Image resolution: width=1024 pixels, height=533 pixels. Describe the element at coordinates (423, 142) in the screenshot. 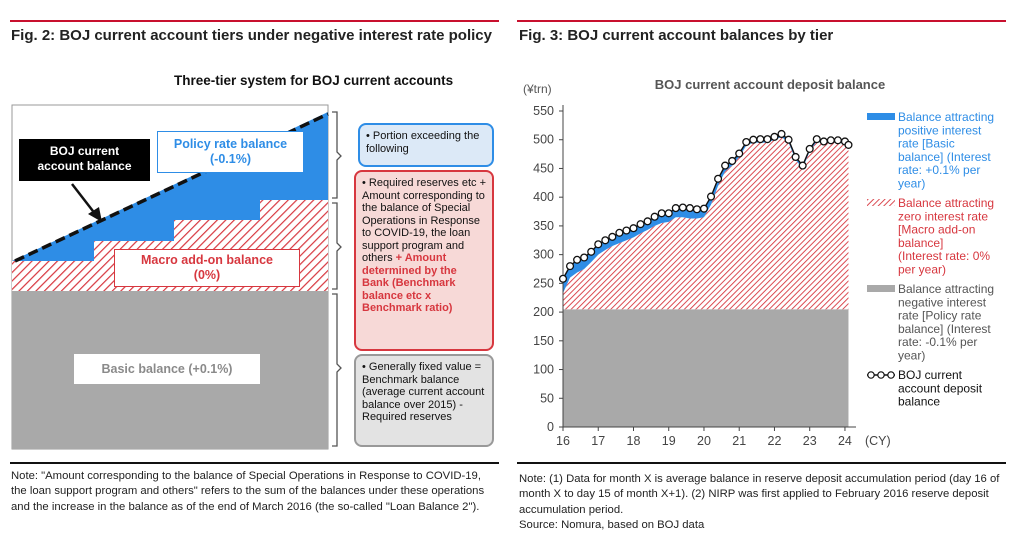

I see `policy-rate-description-text: • Portion exceeding the following` at that location.